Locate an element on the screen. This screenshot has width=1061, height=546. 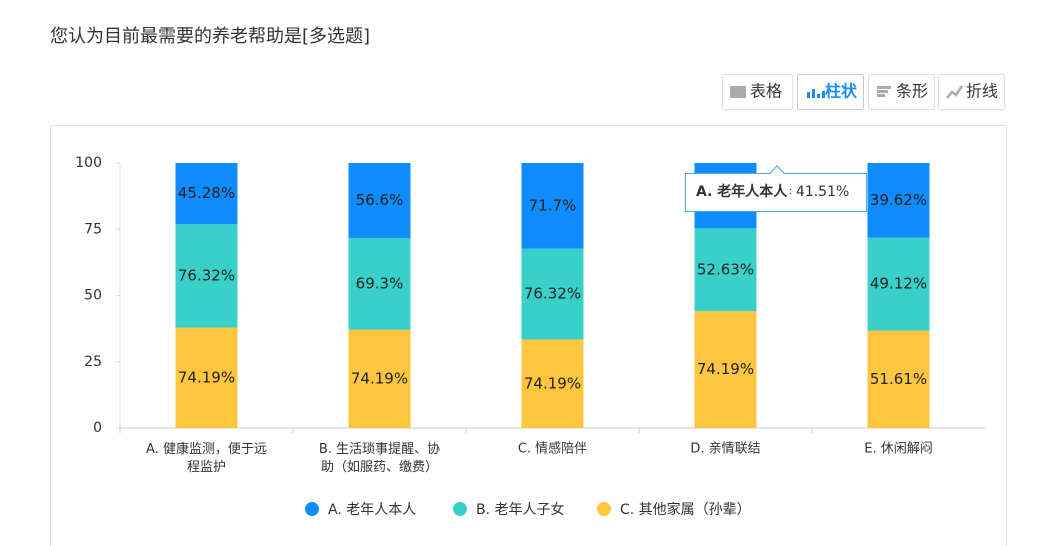
tooltip-value: 41.51% is located at coordinates (822, 192).